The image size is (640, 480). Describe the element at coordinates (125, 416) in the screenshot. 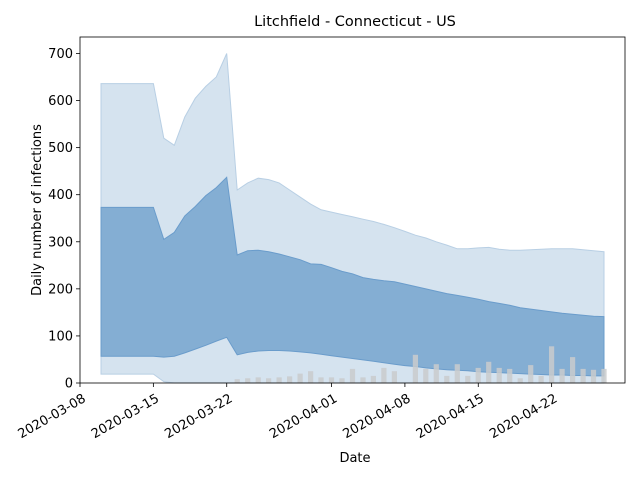

I see `x-tick-label: 2020-03-15` at that location.